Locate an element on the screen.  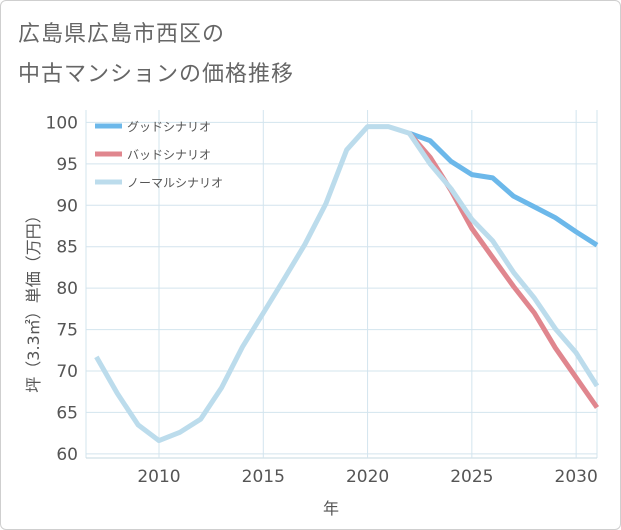
y-tick-label: 70 is located at coordinates (67, 372).